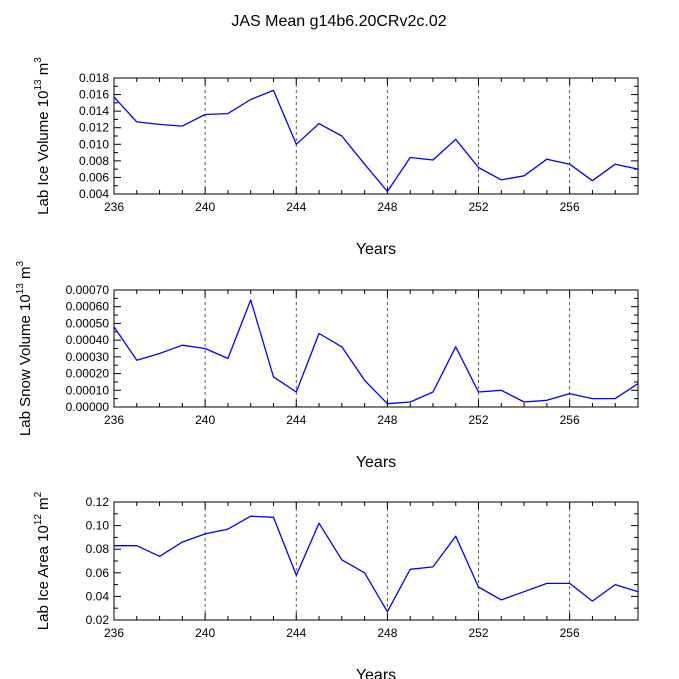  Describe the element at coordinates (376, 564) in the screenshot. I see `series-line-ice-area` at that location.